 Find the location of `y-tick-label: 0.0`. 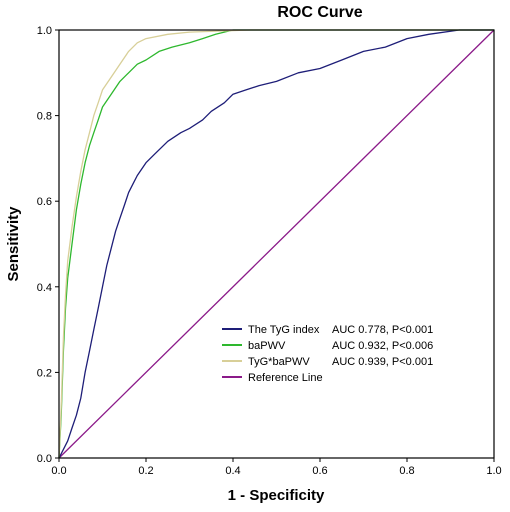

y-tick-label: 0.0 is located at coordinates (44, 459).